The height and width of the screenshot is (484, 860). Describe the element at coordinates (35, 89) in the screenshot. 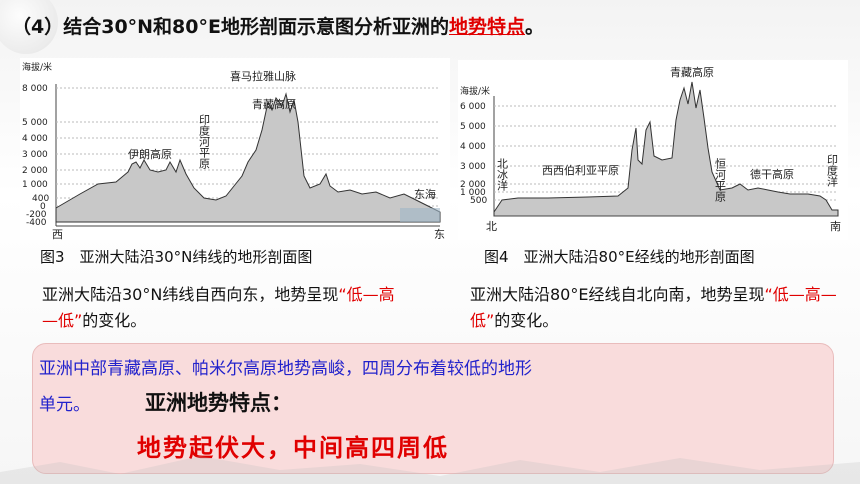

I see `fig3-y-tick: 8 000` at that location.